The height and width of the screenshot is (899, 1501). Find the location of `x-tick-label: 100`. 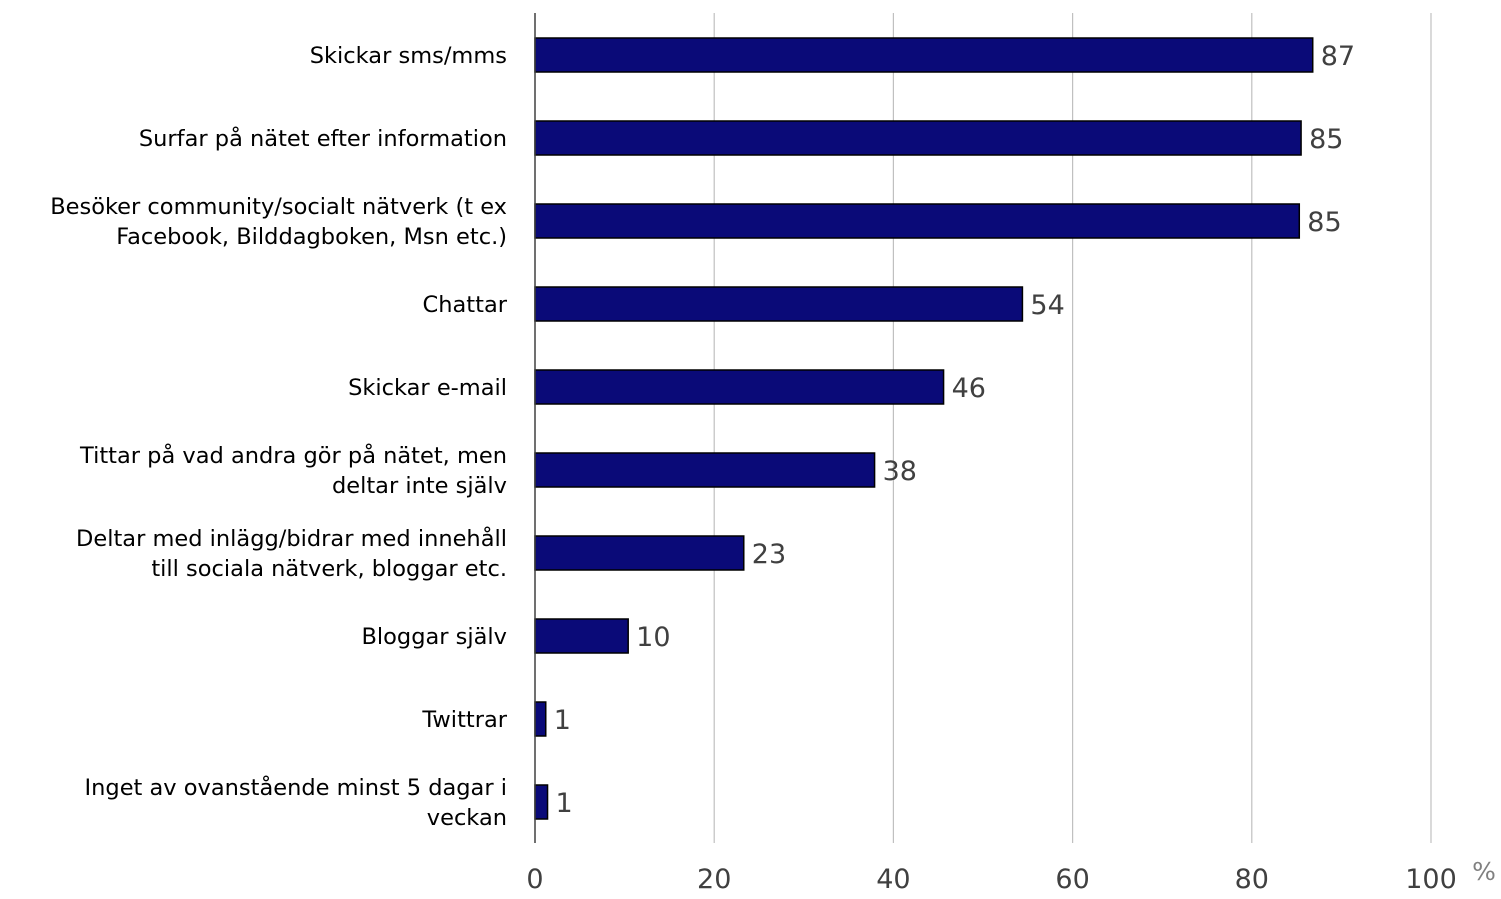

x-tick-label: 100 is located at coordinates (1431, 879).